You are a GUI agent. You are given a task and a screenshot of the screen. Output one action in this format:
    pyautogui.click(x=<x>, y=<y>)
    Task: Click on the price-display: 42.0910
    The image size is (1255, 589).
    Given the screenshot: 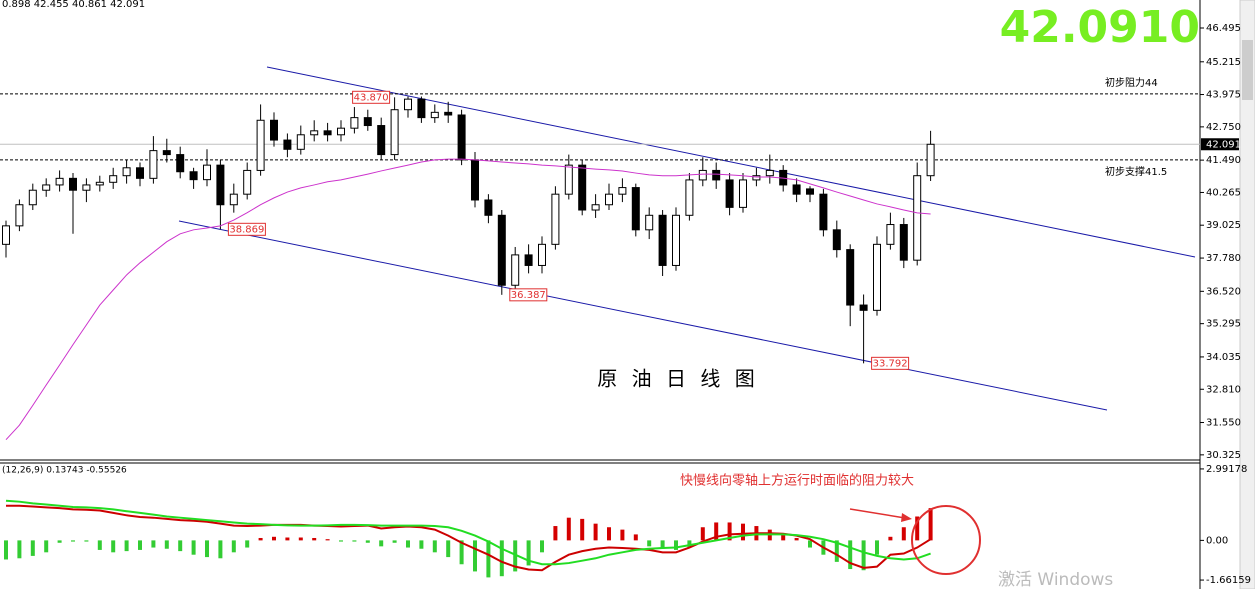 What is the action you would take?
    pyautogui.click(x=1100, y=27)
    